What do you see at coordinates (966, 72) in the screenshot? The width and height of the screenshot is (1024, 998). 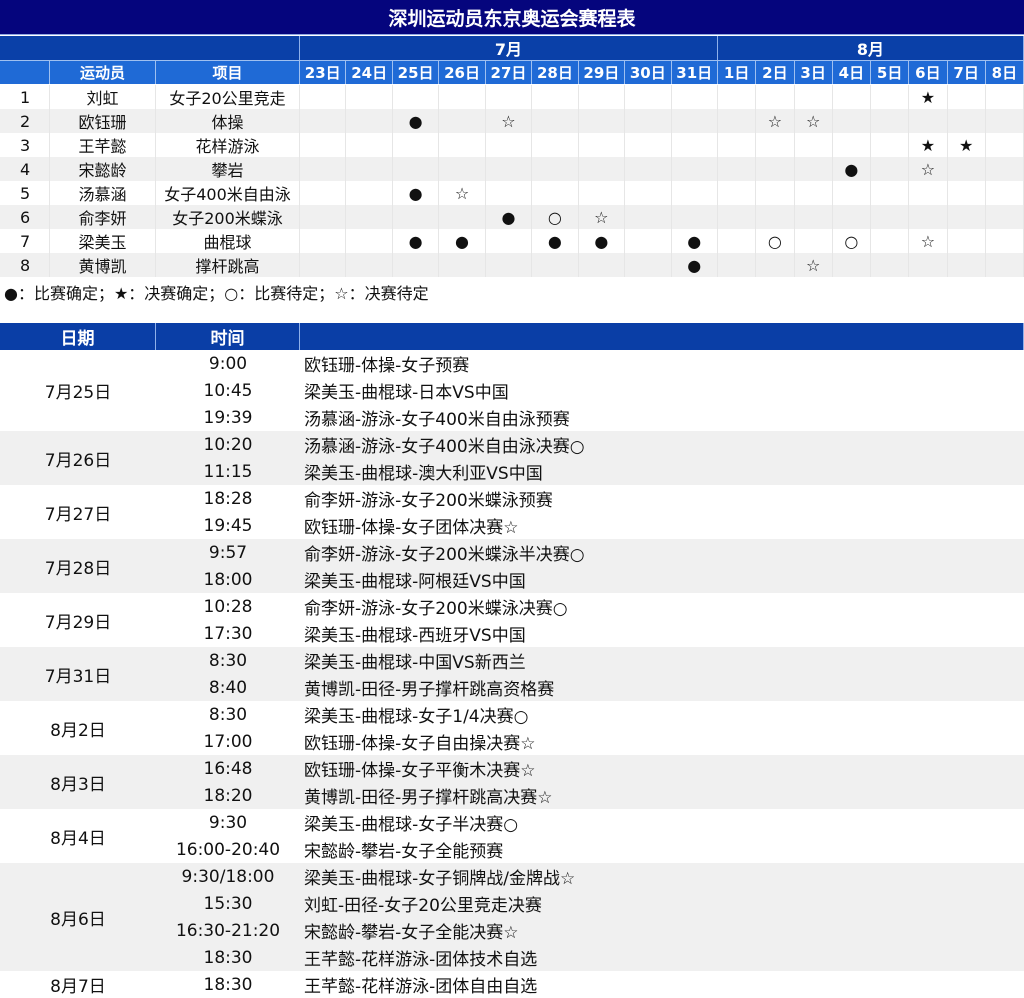 I see `day-header: 7日` at bounding box center [966, 72].